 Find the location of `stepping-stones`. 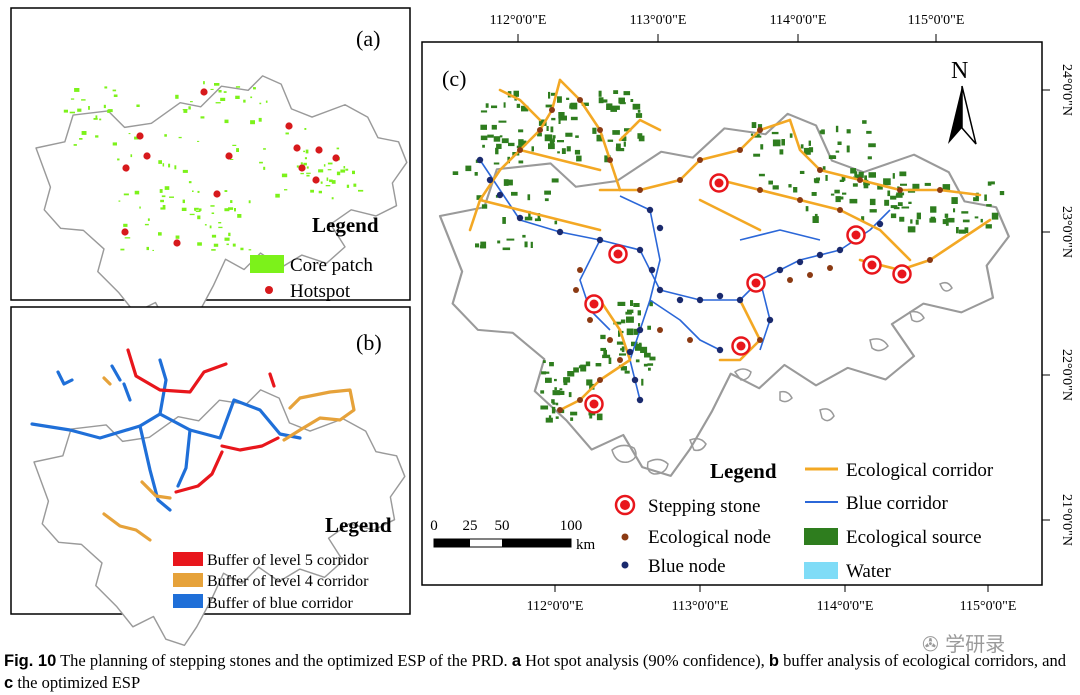

stepping-stones is located at coordinates (748, 293).